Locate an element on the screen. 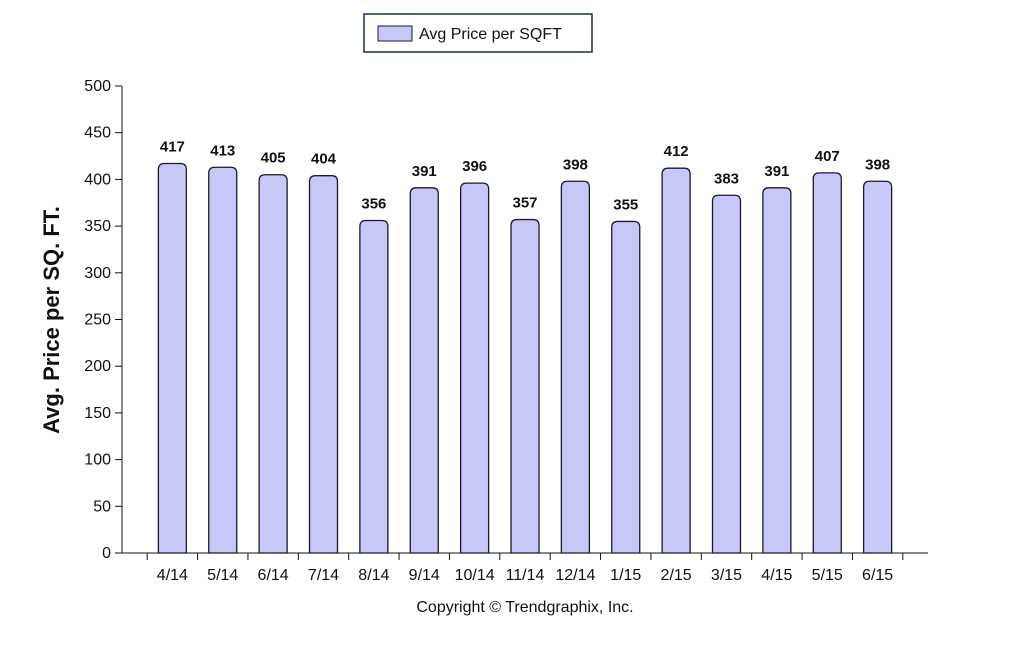 The width and height of the screenshot is (1036, 650). y-tick-label: 300 is located at coordinates (97, 273).